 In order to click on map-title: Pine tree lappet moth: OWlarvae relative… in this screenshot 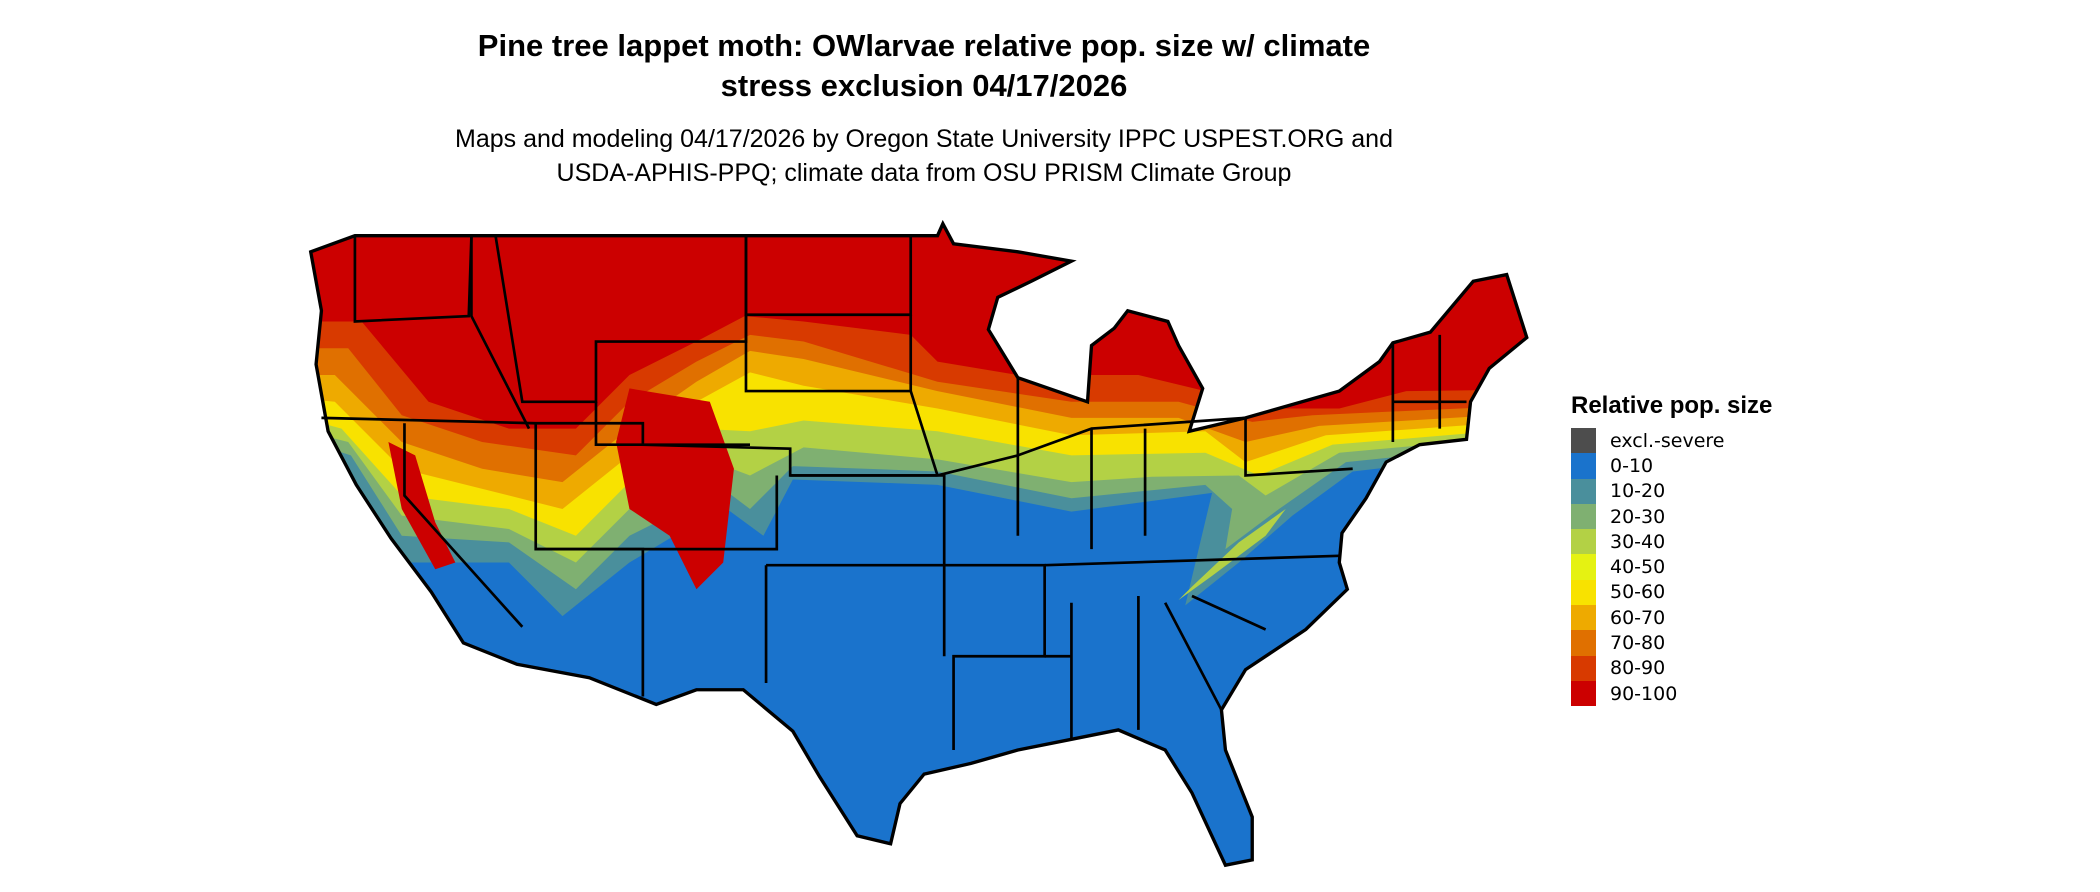, I will do `click(924, 66)`.